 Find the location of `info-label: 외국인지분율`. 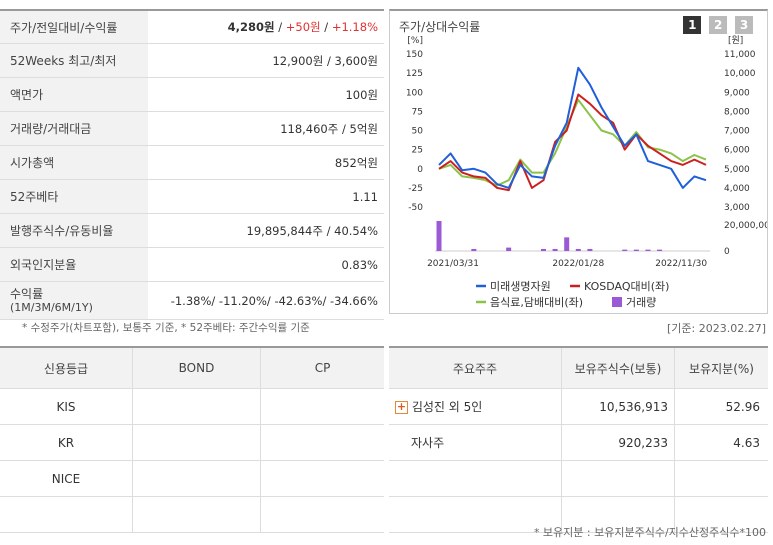

info-label: 외국인지분율 is located at coordinates (74, 264).